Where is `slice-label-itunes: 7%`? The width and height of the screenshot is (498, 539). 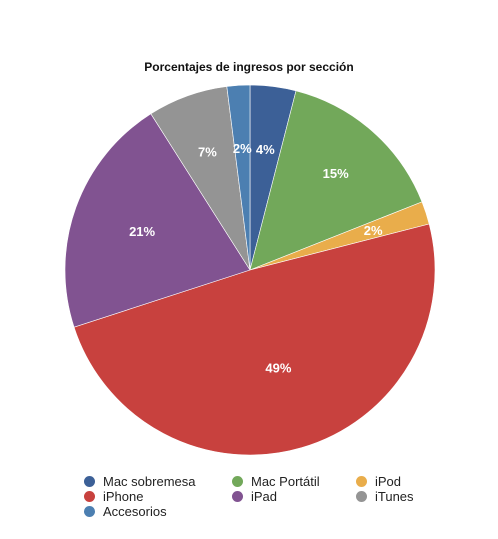 slice-label-itunes: 7% is located at coordinates (207, 152).